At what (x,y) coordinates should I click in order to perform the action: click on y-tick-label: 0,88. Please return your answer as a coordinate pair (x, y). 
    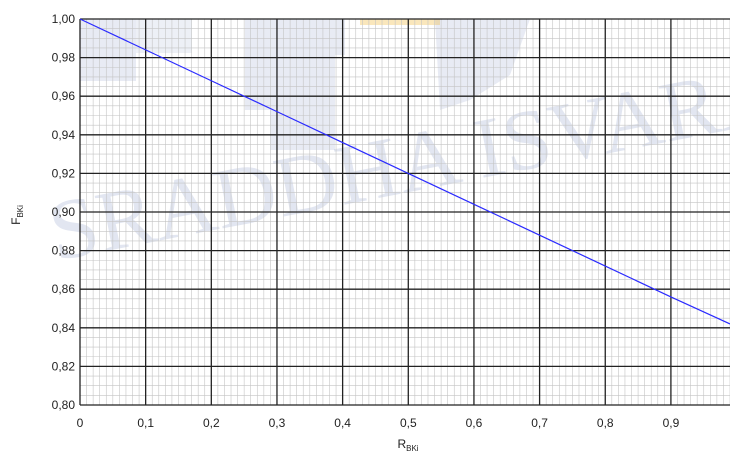
    Looking at the image, I should click on (64, 251).